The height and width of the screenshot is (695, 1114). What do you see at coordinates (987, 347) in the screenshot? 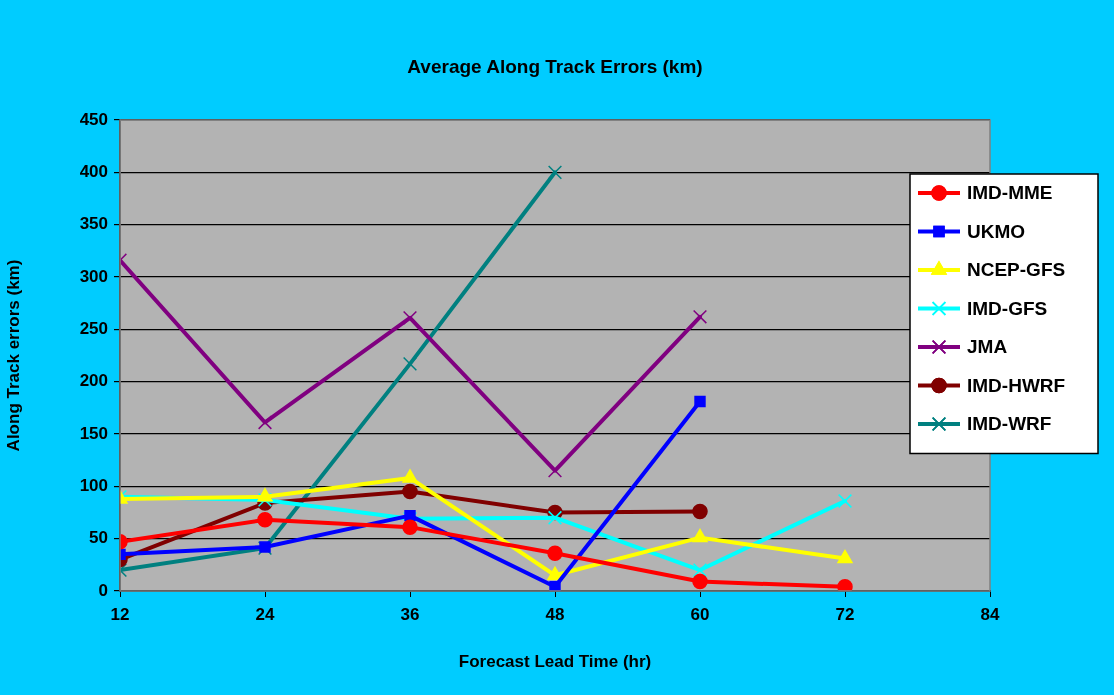
I see `legend-label: JMA` at bounding box center [987, 347].